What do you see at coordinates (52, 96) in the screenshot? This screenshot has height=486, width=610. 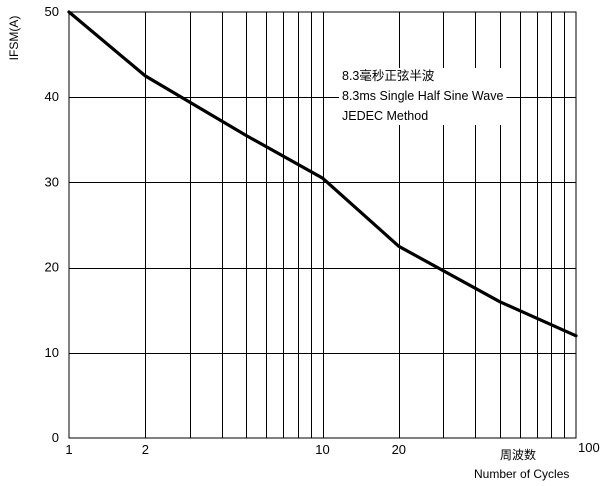 I see `y-tick-label: 40` at bounding box center [52, 96].